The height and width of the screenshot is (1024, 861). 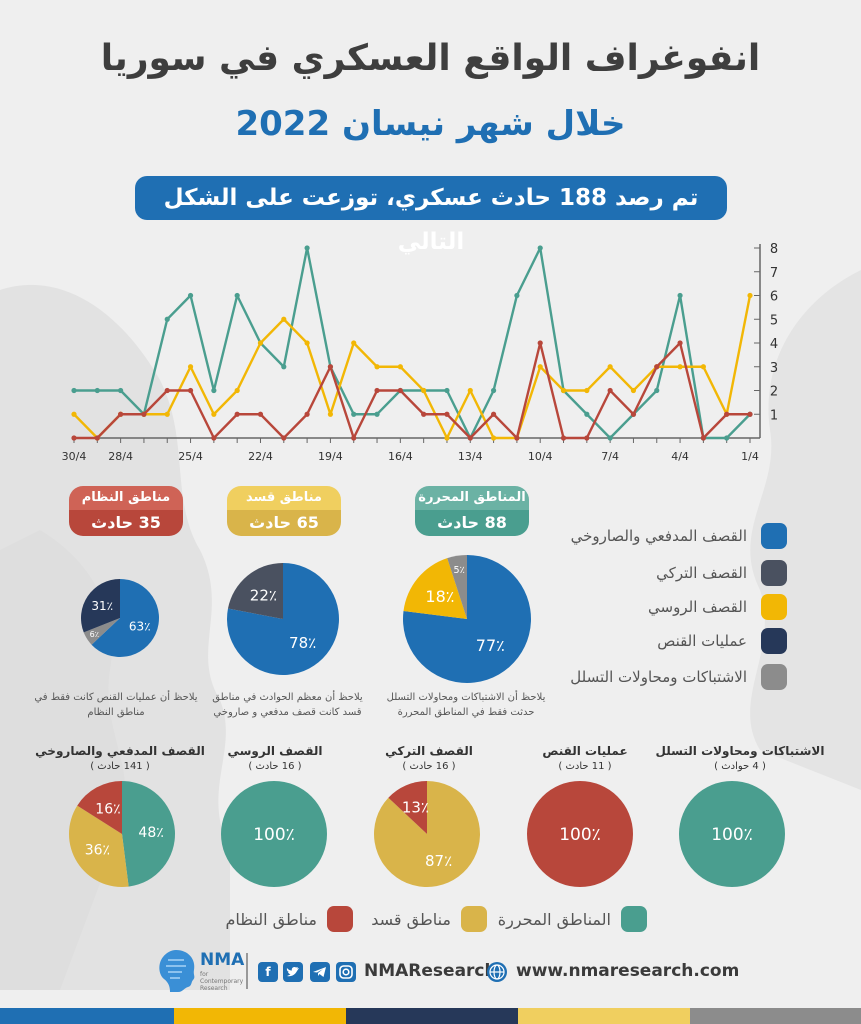 I want to click on x-tick-label: 19/4, so click(x=330, y=456).